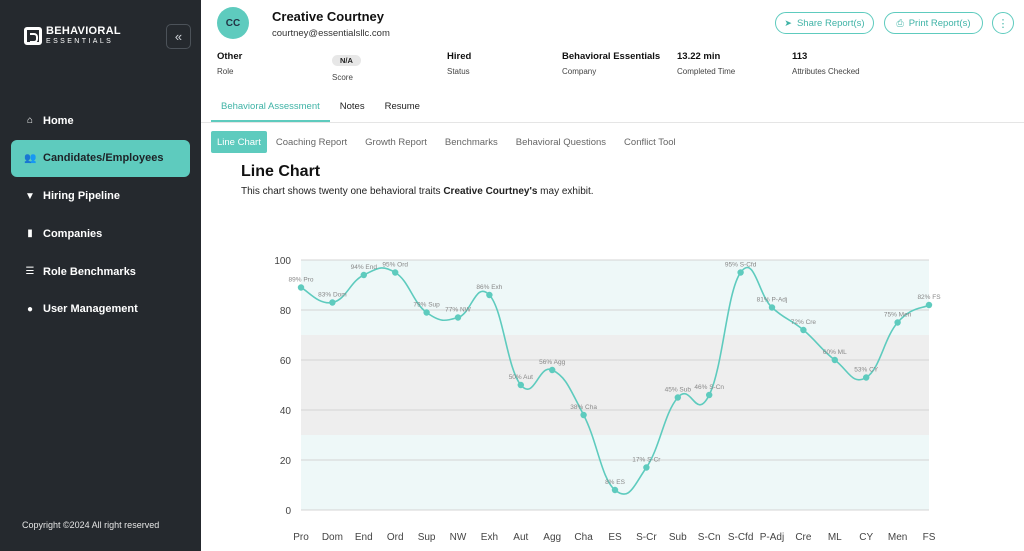 The width and height of the screenshot is (1024, 551). I want to click on print-reports-label: Print Report(s), so click(939, 23).